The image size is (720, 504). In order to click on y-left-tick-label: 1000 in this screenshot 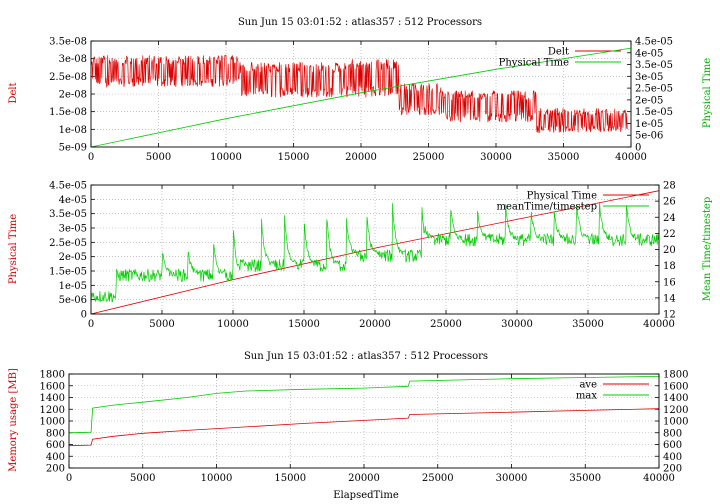, I will do `click(52, 422)`.